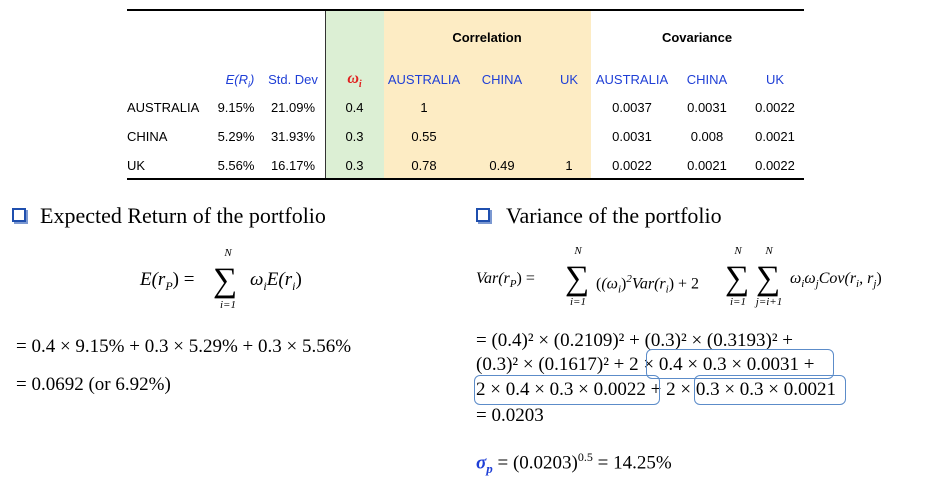 Image resolution: width=936 pixels, height=493 pixels. What do you see at coordinates (236, 136) in the screenshot?
I see `row-er: 5.29%` at bounding box center [236, 136].